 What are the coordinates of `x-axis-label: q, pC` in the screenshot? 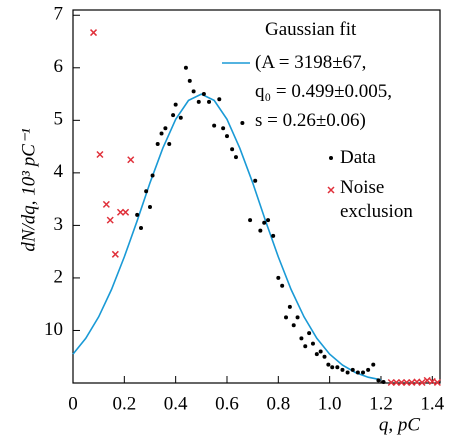 It's located at (400, 424).